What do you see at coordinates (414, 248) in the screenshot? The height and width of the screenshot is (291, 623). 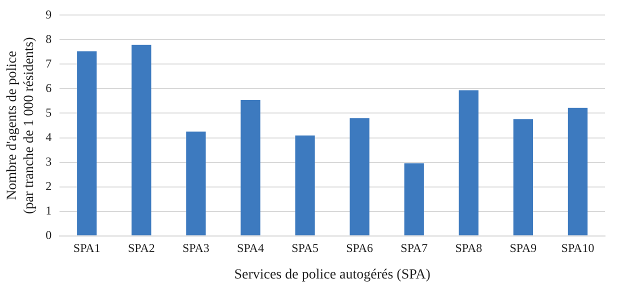 I see `x-tick-label: SPA7` at bounding box center [414, 248].